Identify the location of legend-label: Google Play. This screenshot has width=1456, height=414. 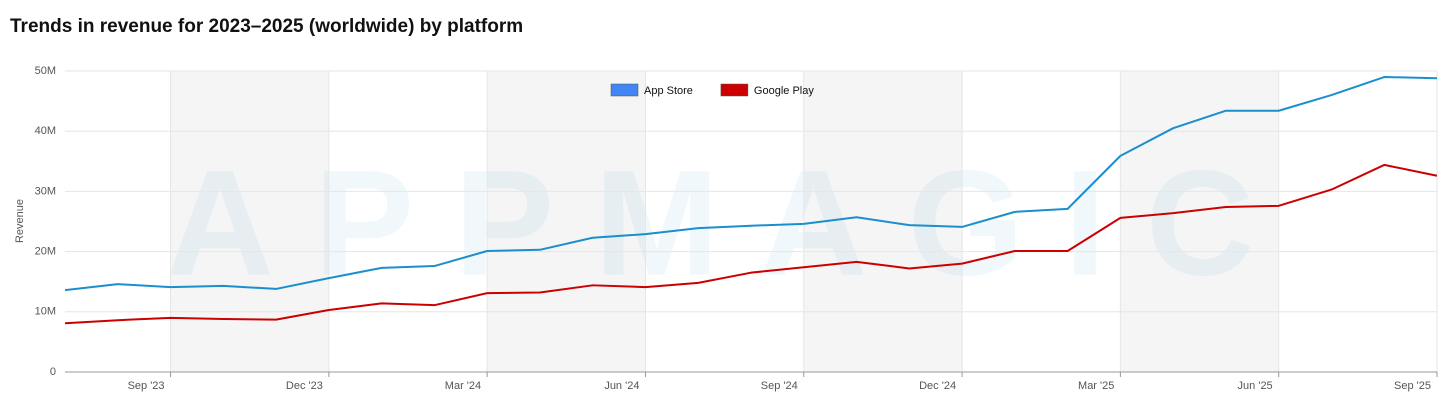
(784, 91).